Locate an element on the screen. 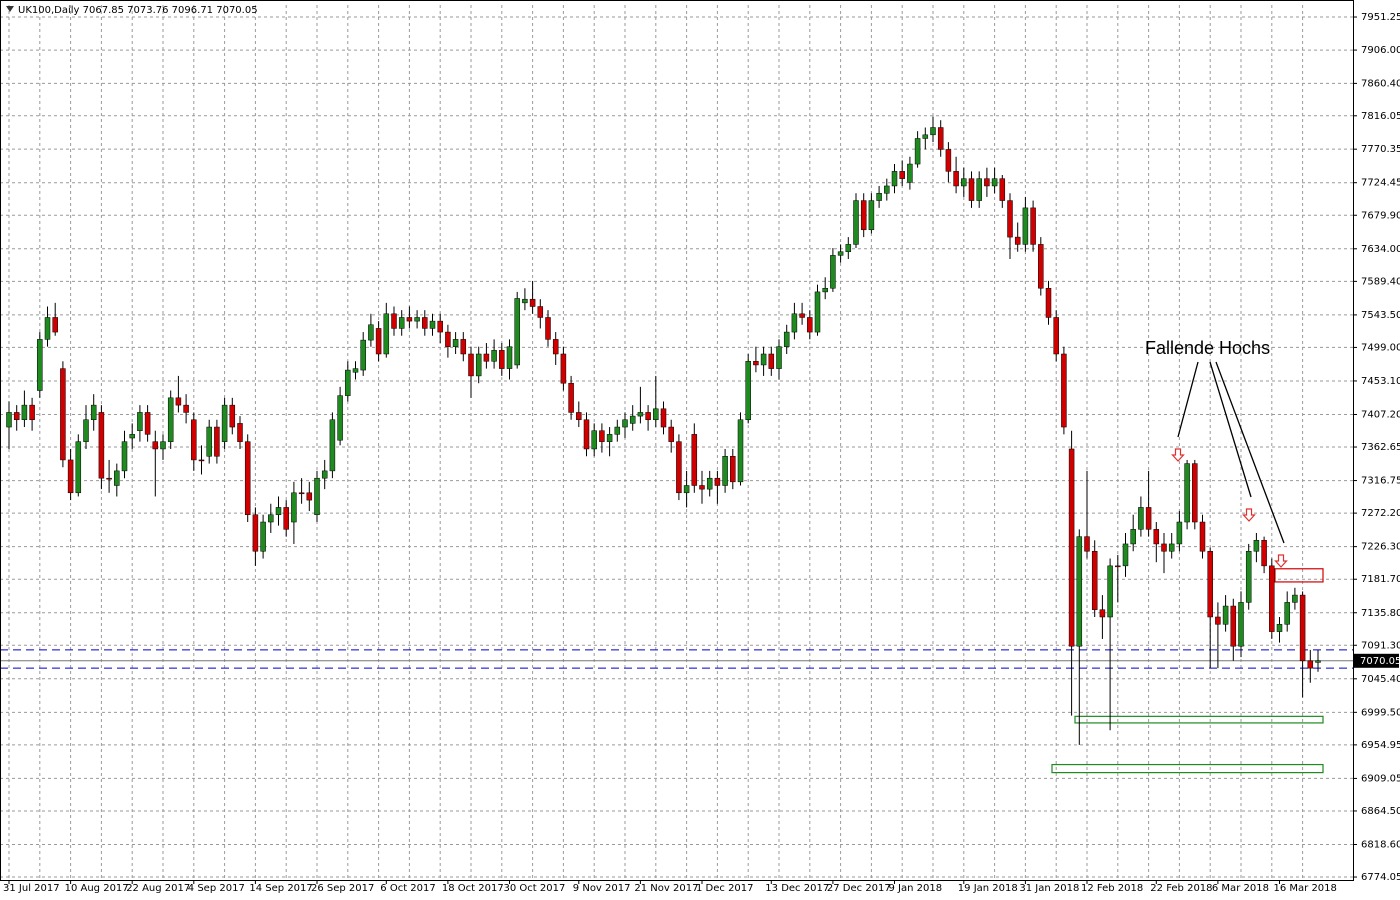 The height and width of the screenshot is (900, 1400). price-zone is located at coordinates (1187, 768).